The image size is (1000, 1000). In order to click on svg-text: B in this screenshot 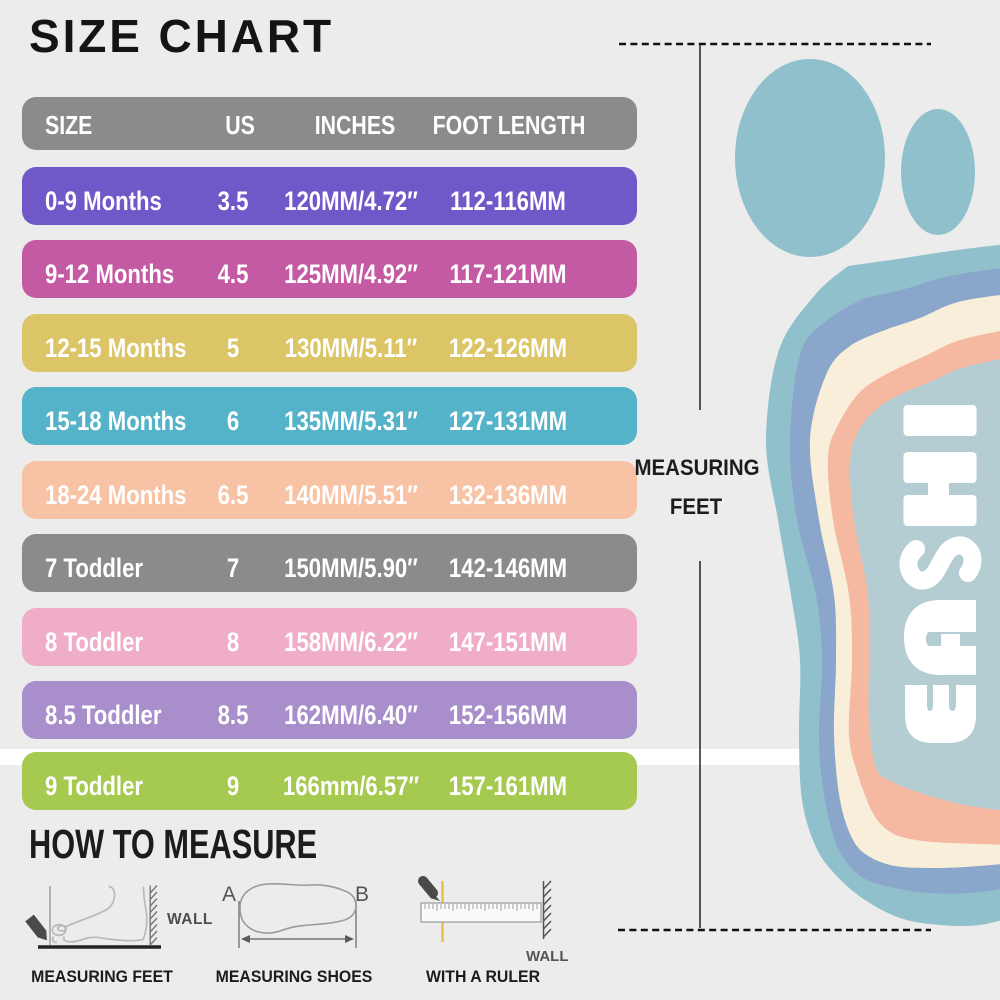, I will do `click(362, 894)`.